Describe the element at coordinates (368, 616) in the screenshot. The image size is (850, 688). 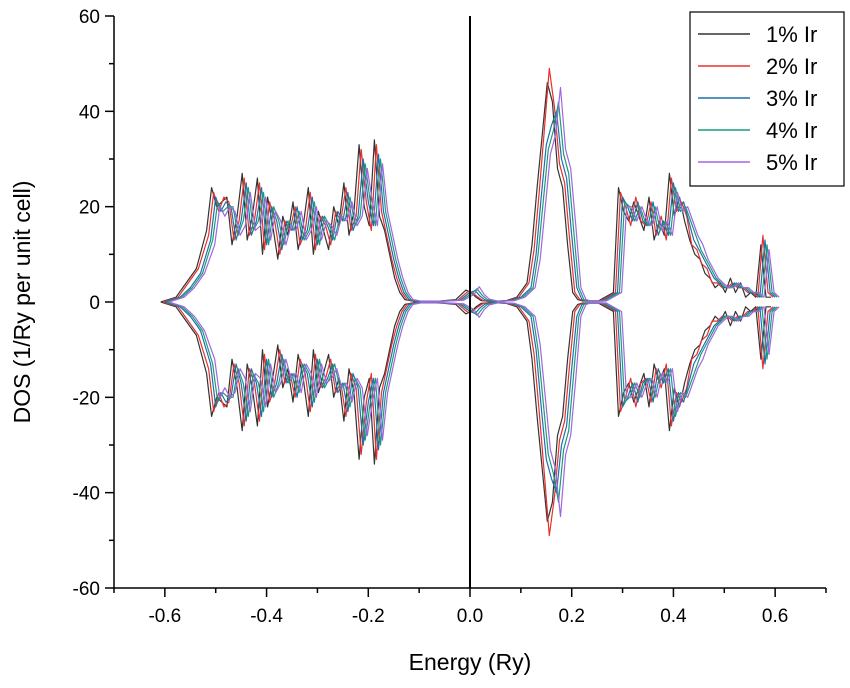
I see `x-tick-label: -0.2` at that location.